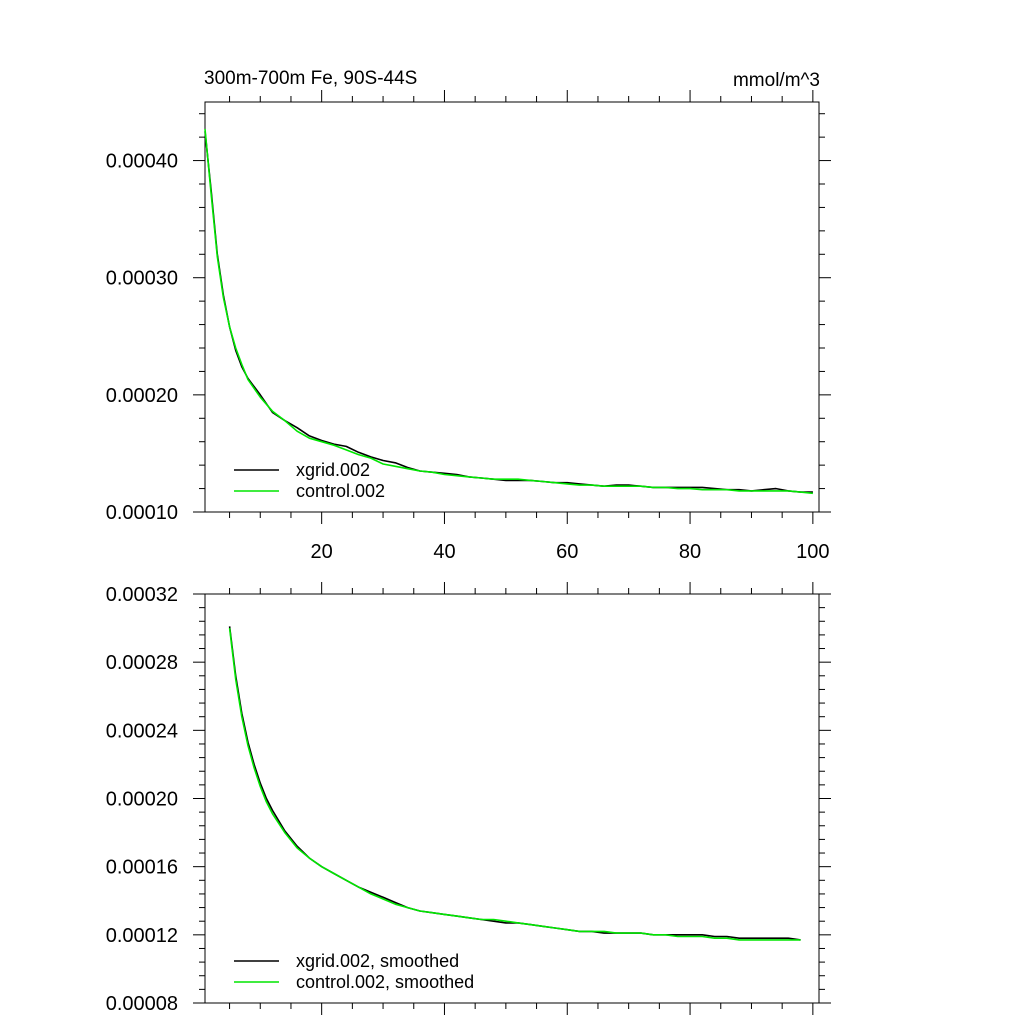  I want to click on y-tick-label: 0.00040, so click(142, 162).